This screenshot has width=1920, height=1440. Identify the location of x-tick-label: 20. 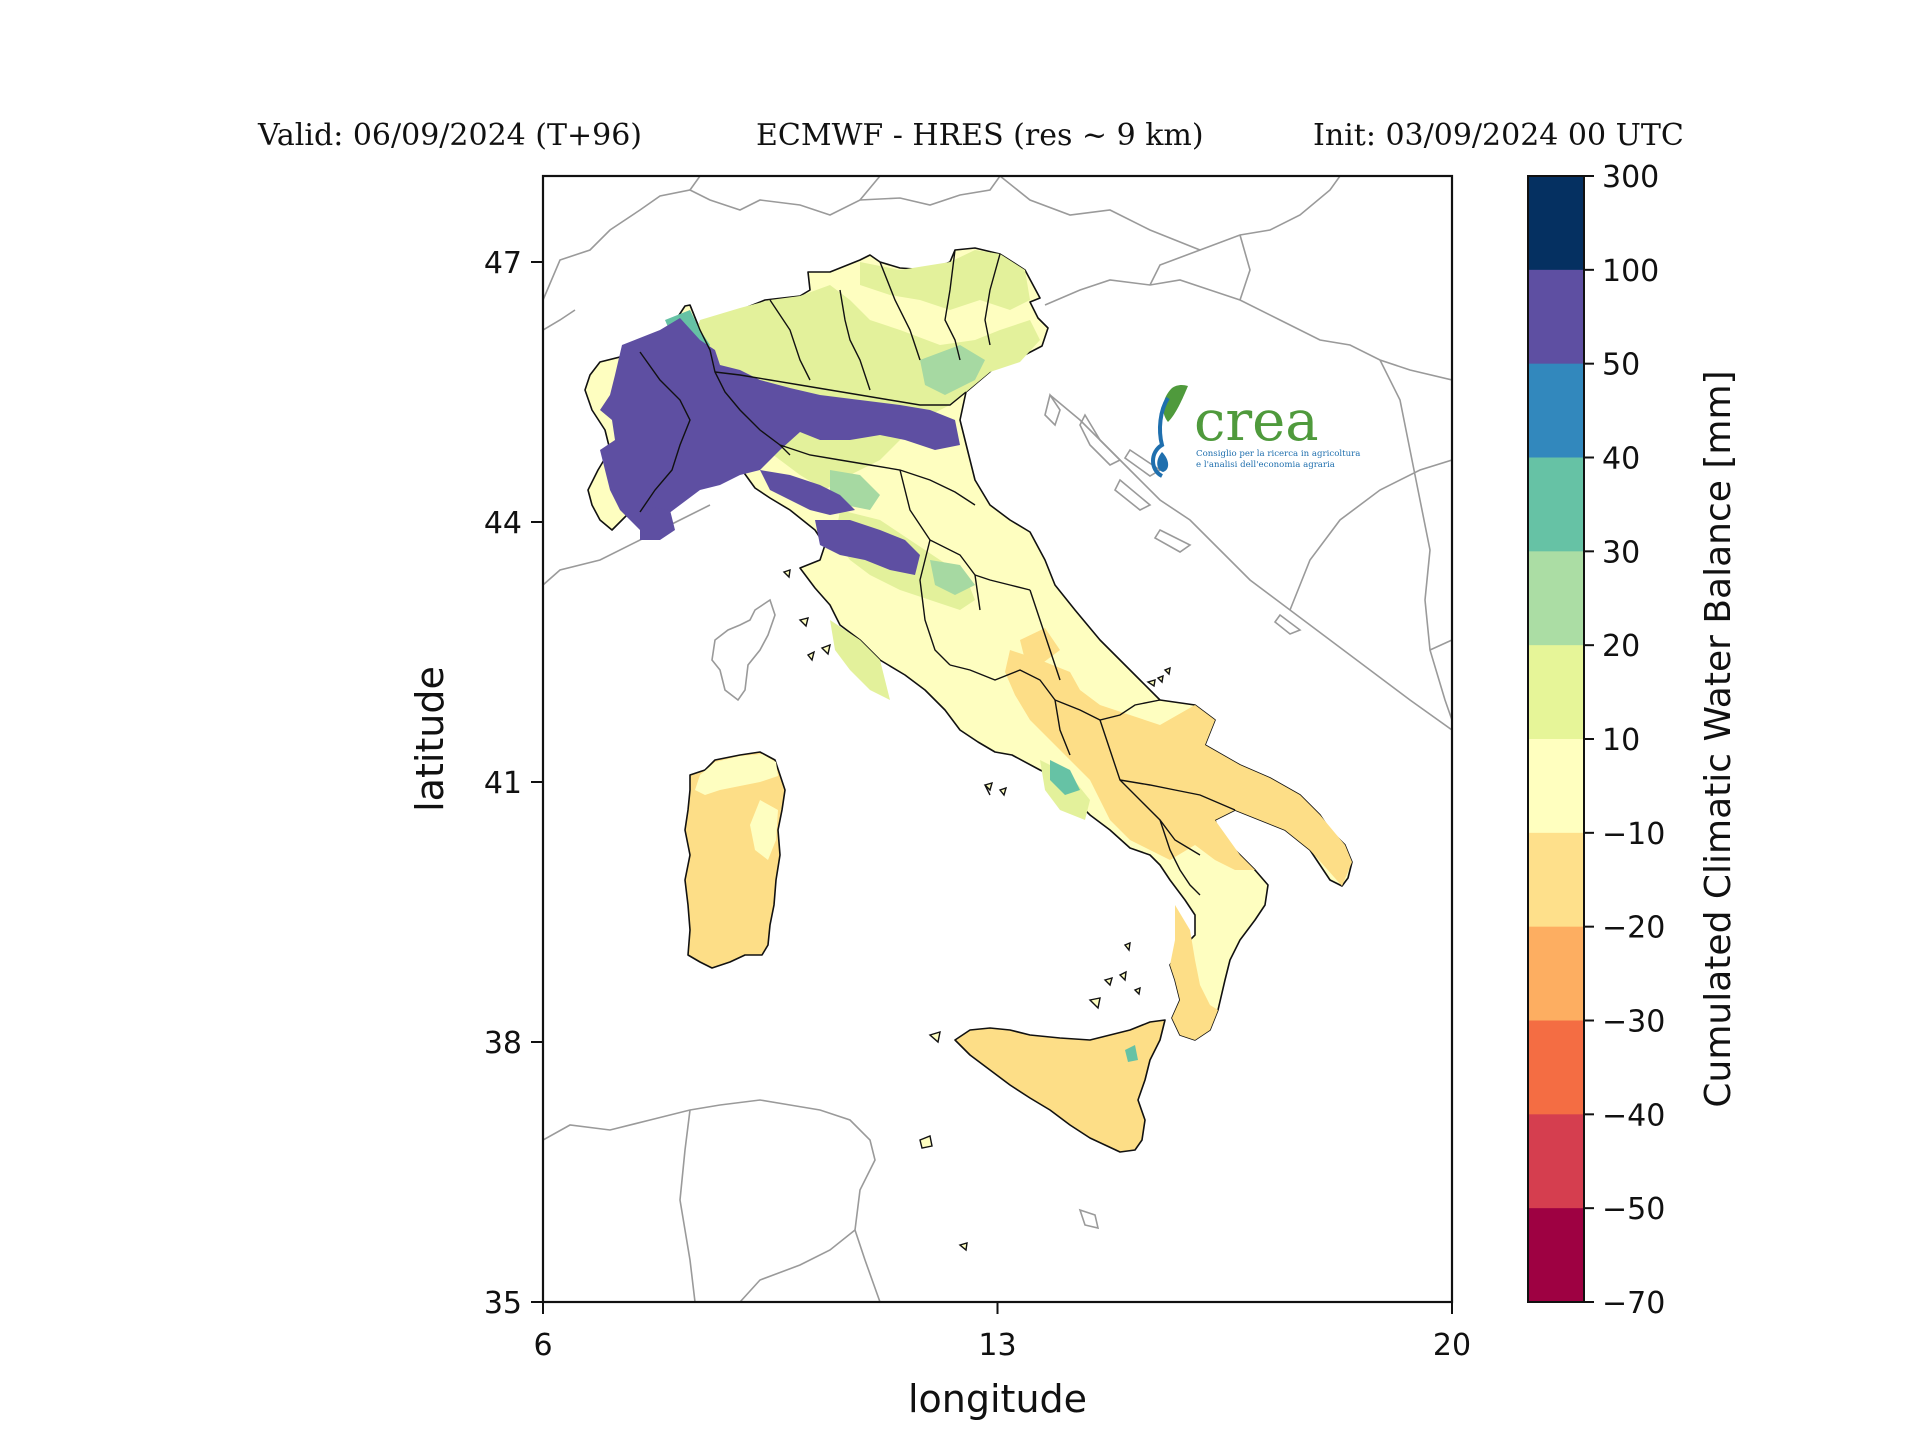
(1452, 1345).